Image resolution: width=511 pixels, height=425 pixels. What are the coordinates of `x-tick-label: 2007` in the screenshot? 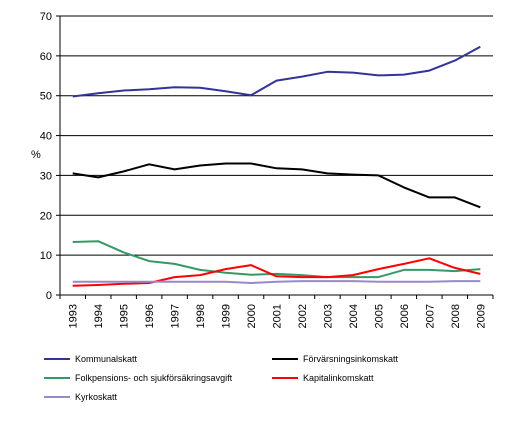 It's located at (430, 316).